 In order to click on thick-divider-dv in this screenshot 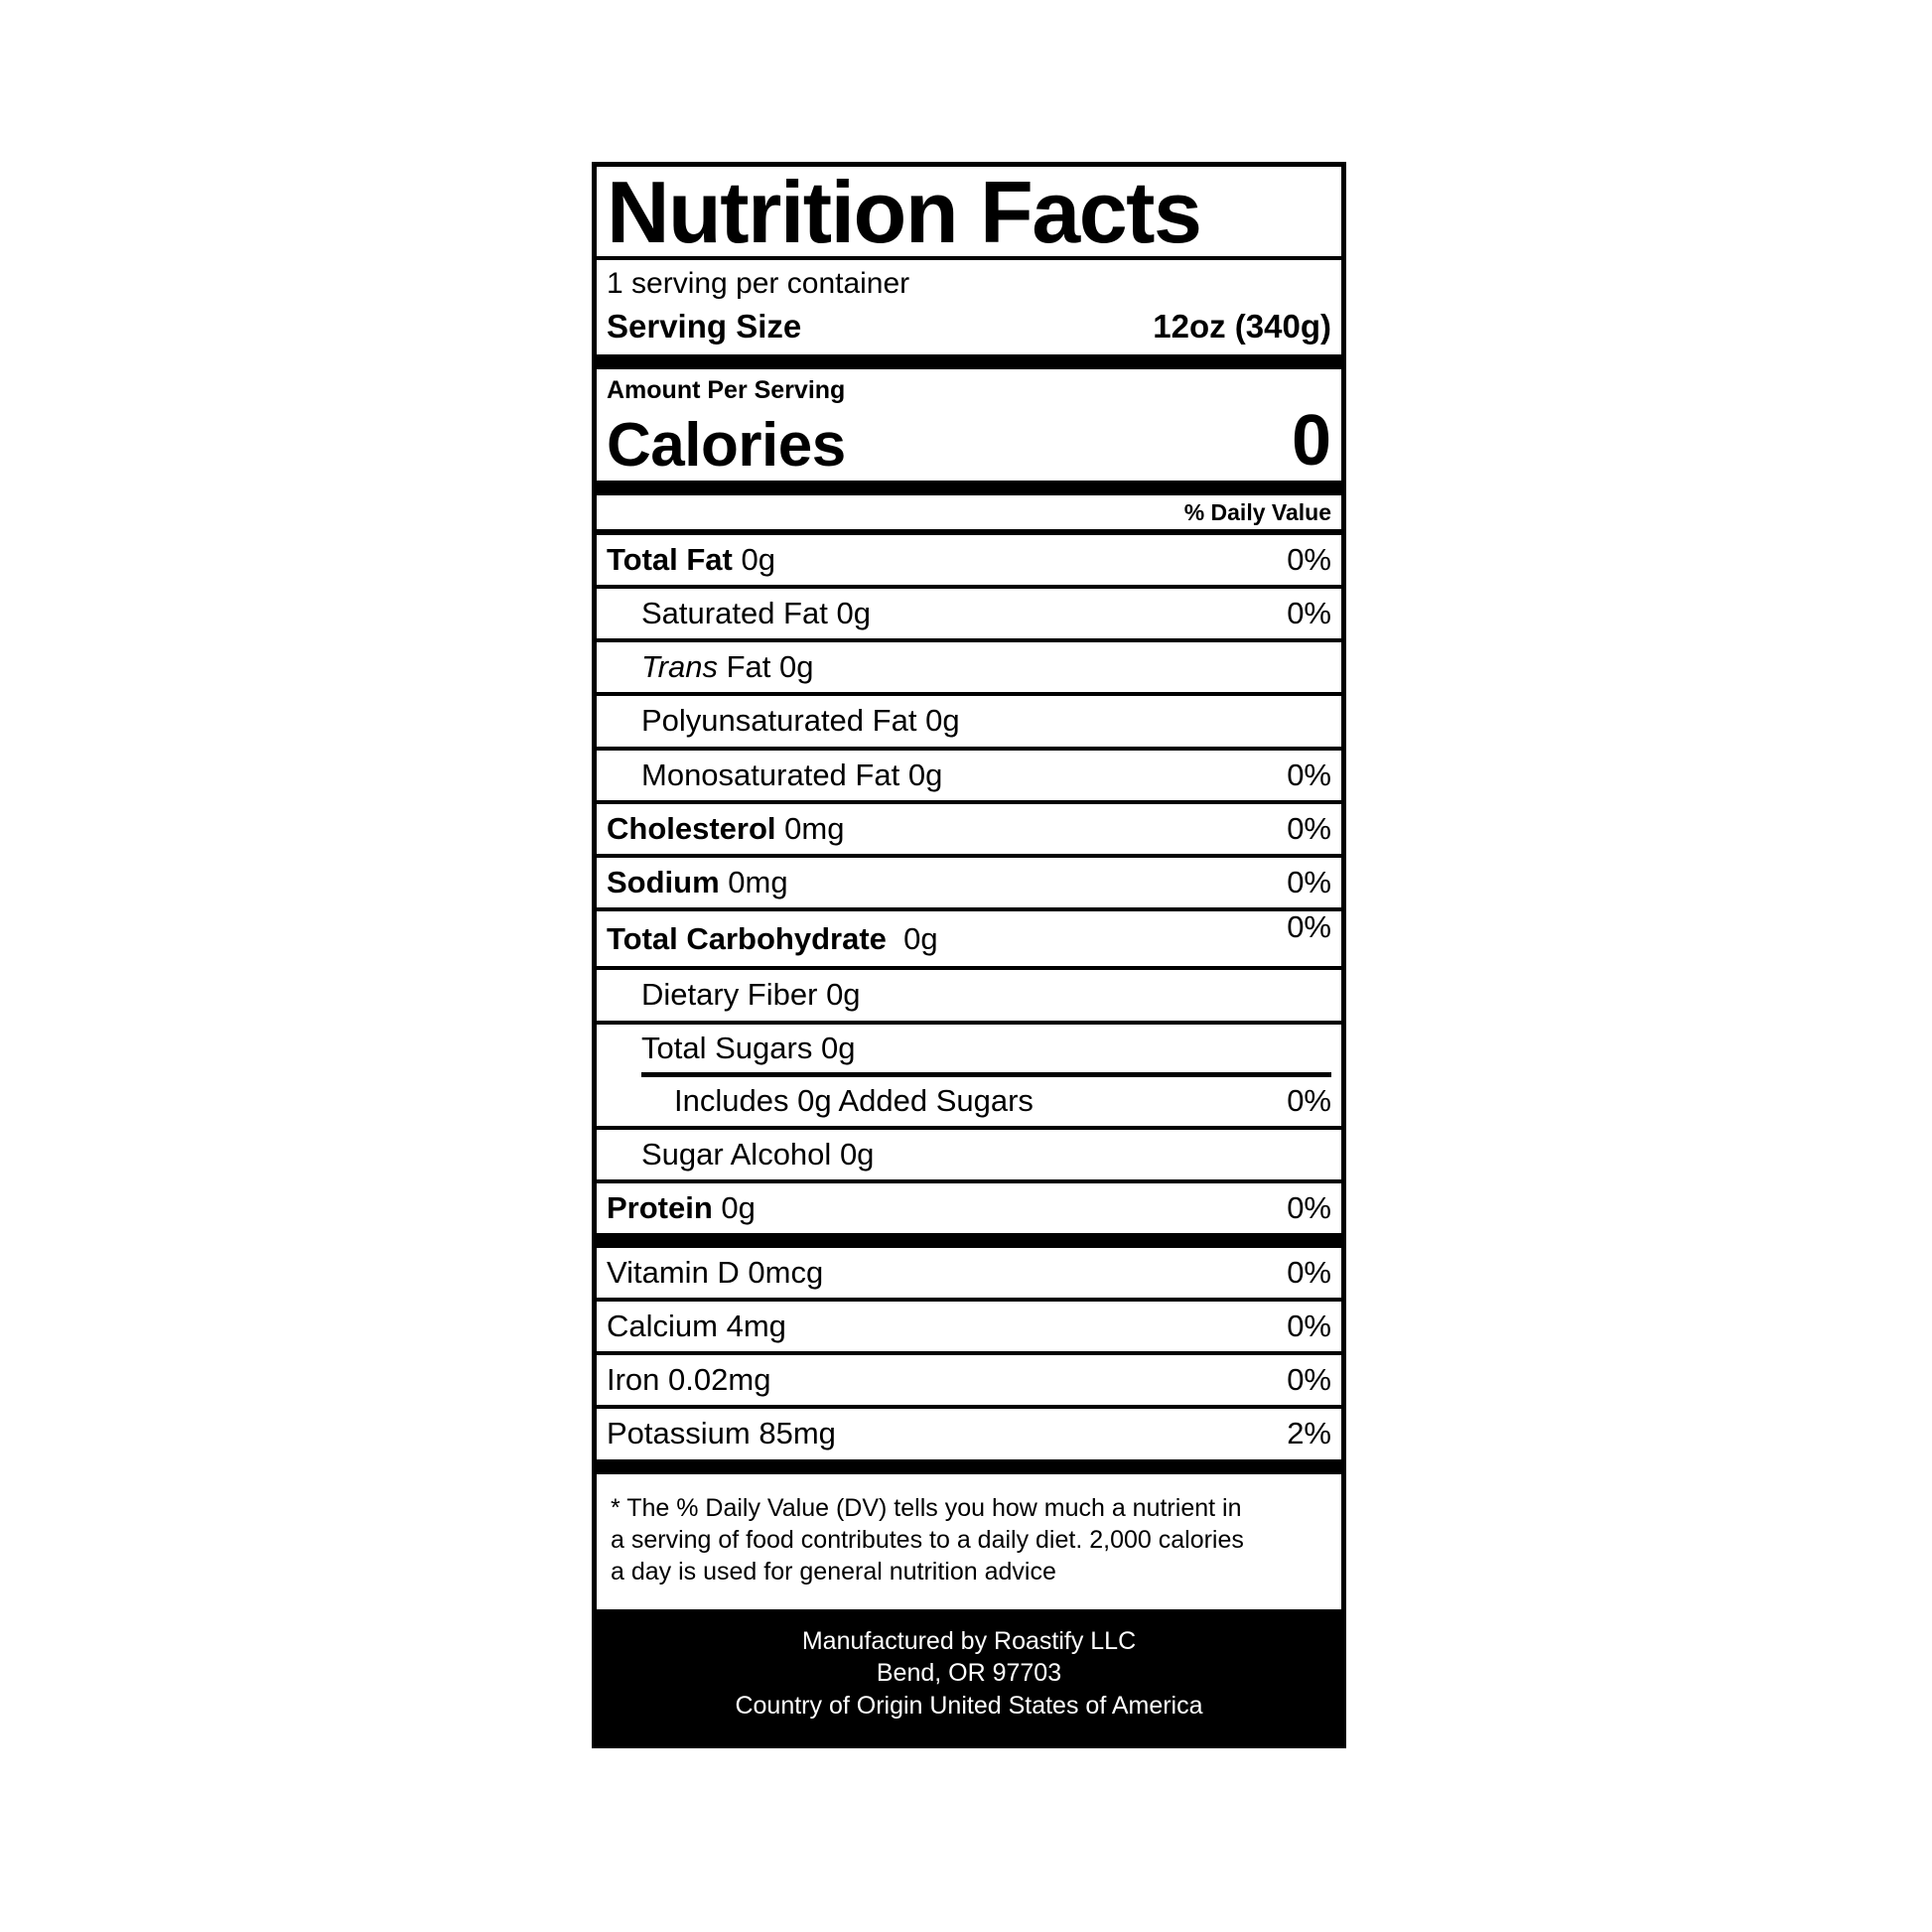, I will do `click(969, 488)`.